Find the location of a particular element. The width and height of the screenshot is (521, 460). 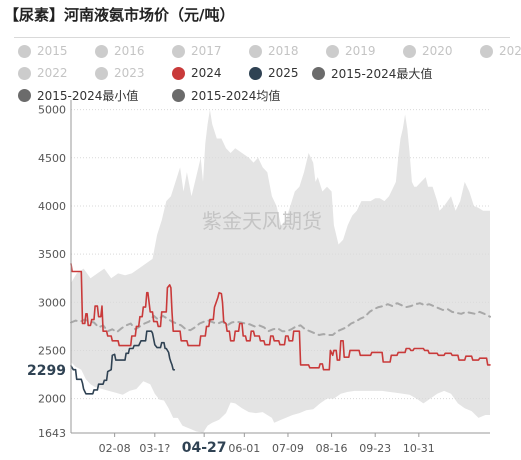

legend-label: 2018 is located at coordinates (283, 51).